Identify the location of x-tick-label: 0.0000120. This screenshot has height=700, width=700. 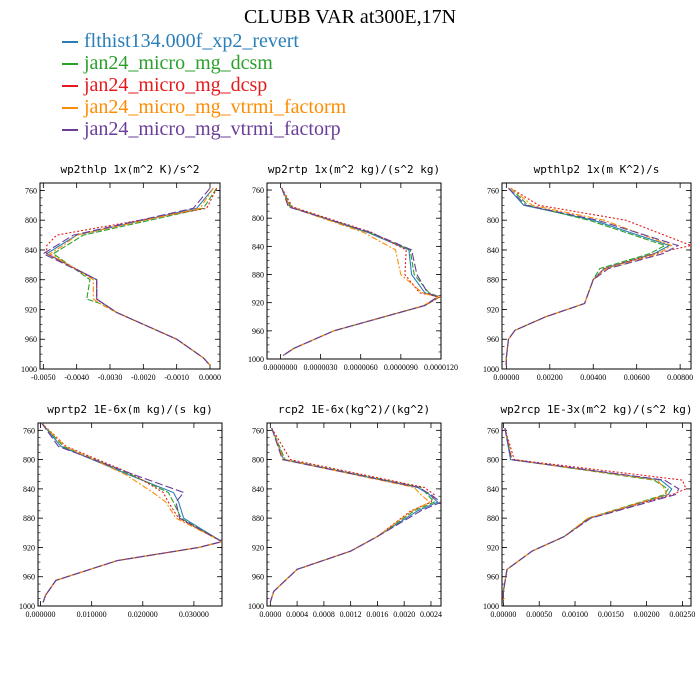
(441, 367).